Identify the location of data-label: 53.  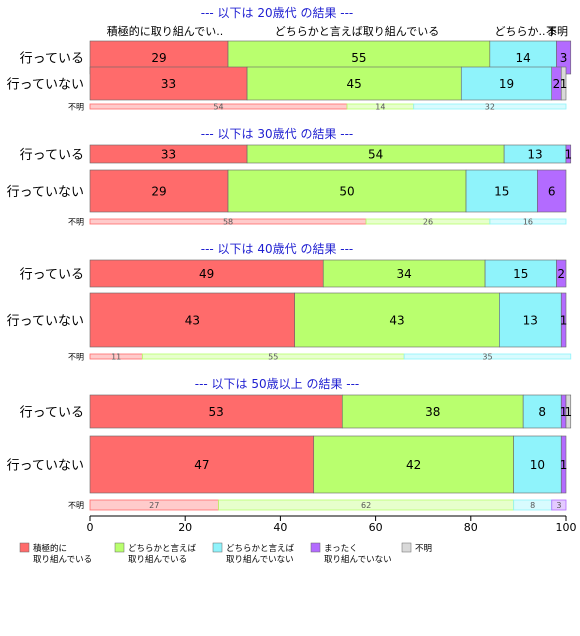
(215, 412).